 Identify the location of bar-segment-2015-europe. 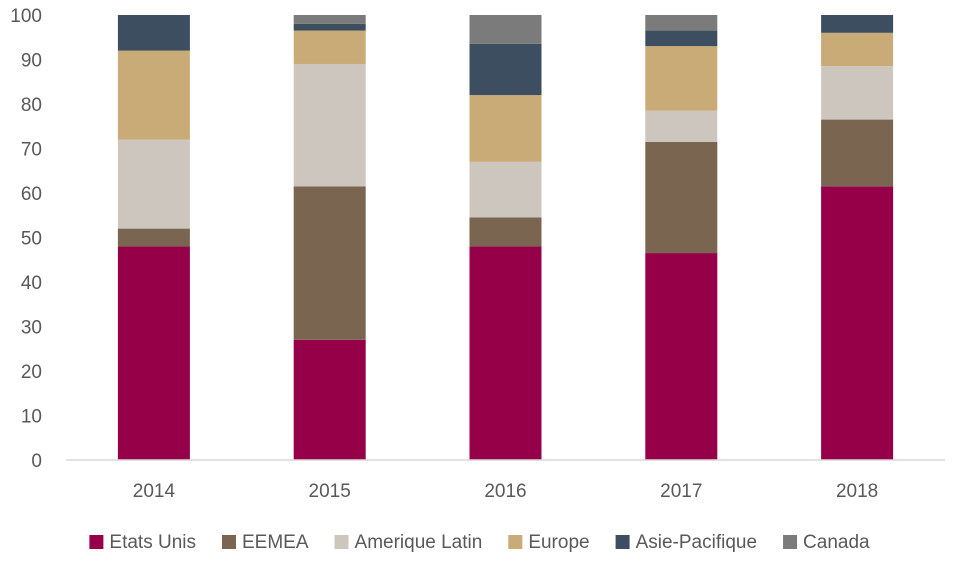
(329, 47).